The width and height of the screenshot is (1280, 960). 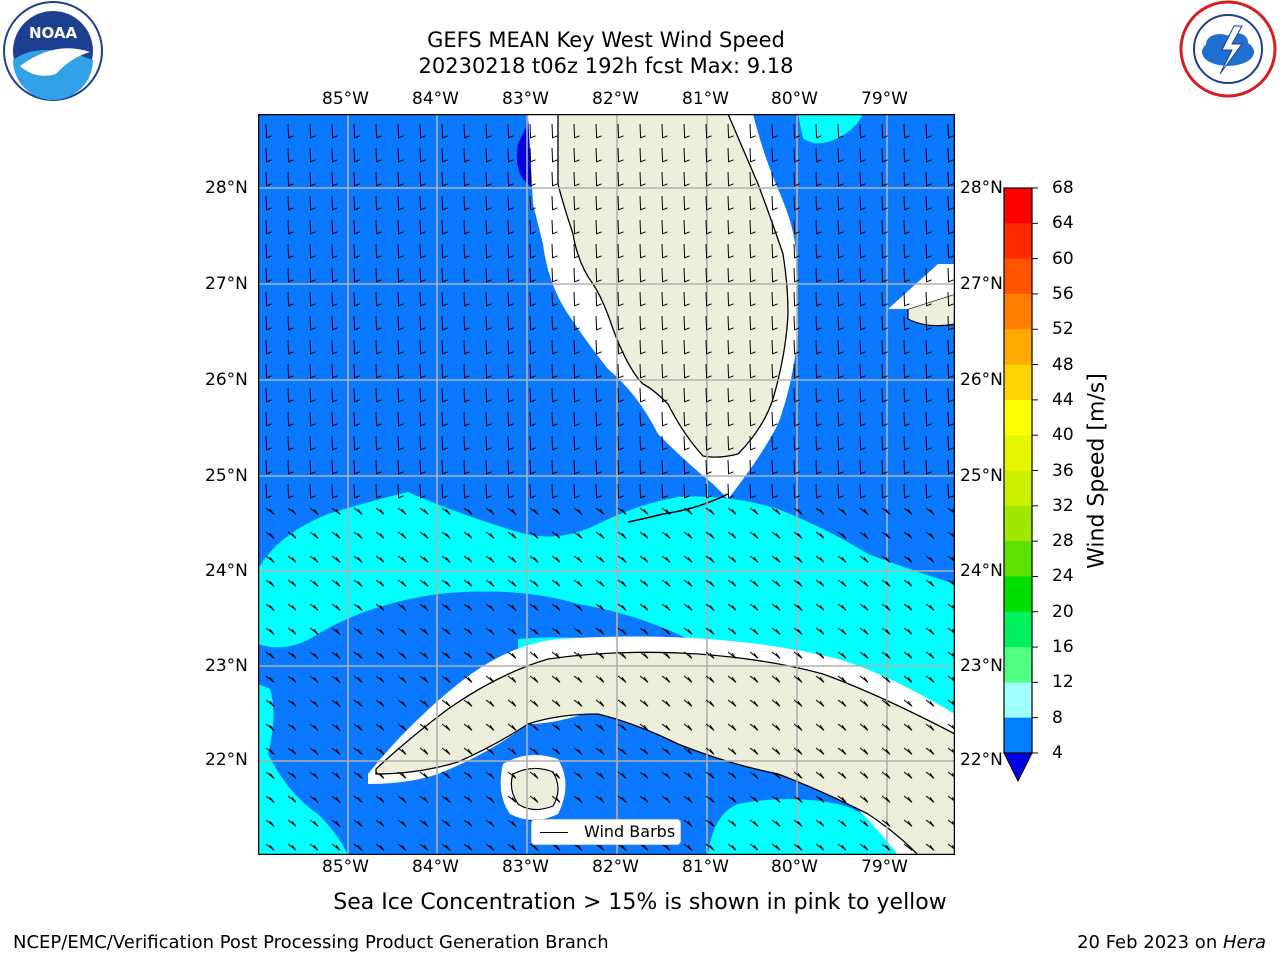 I want to click on colorbar-segment, so click(x=1018, y=594).